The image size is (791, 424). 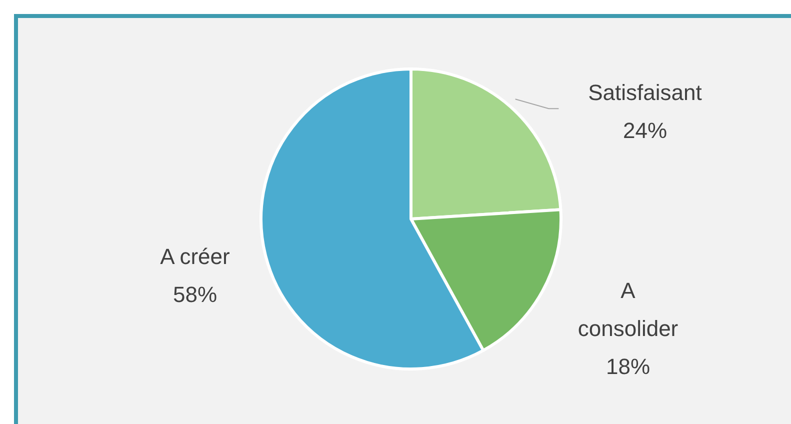 I want to click on slice-label: A consolider, so click(x=628, y=309).